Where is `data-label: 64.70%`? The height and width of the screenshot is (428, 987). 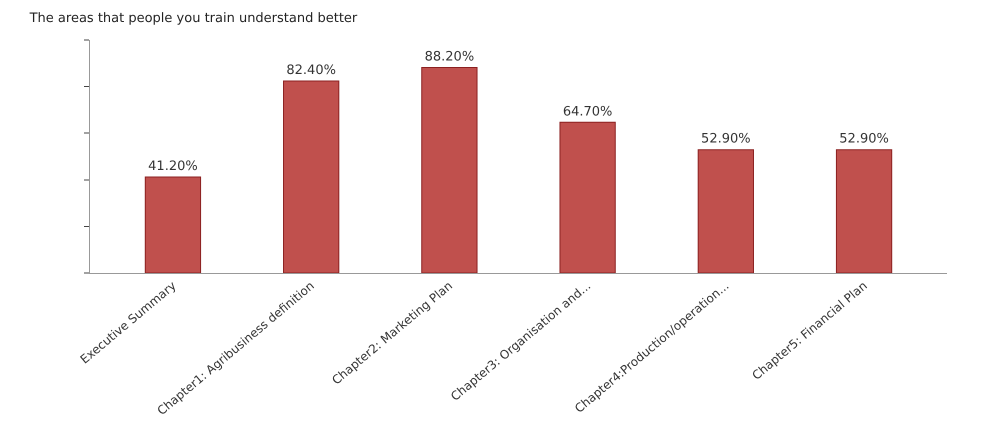 data-label: 64.70% is located at coordinates (587, 112).